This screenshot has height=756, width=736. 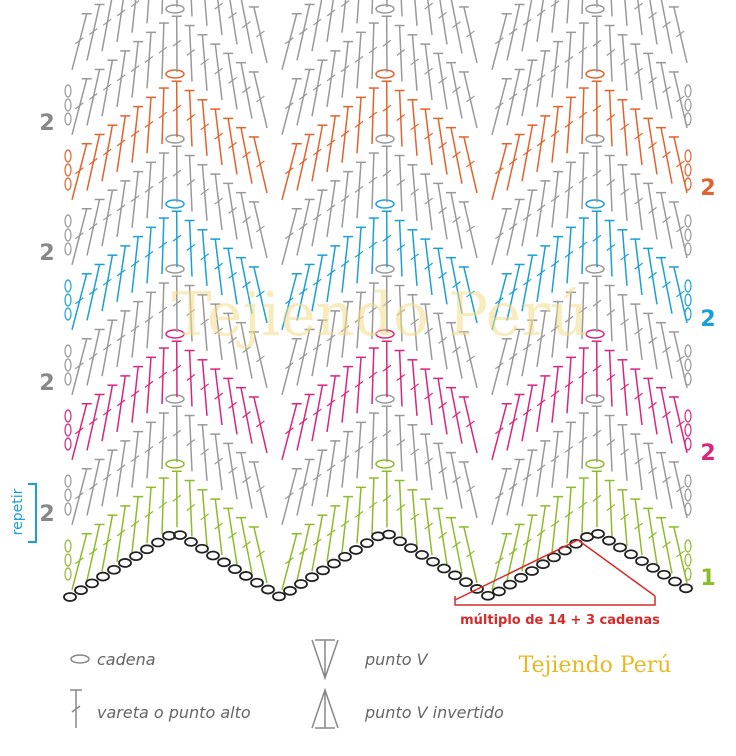 I want to click on legend-label: vareta o punto alto, so click(x=174, y=712).